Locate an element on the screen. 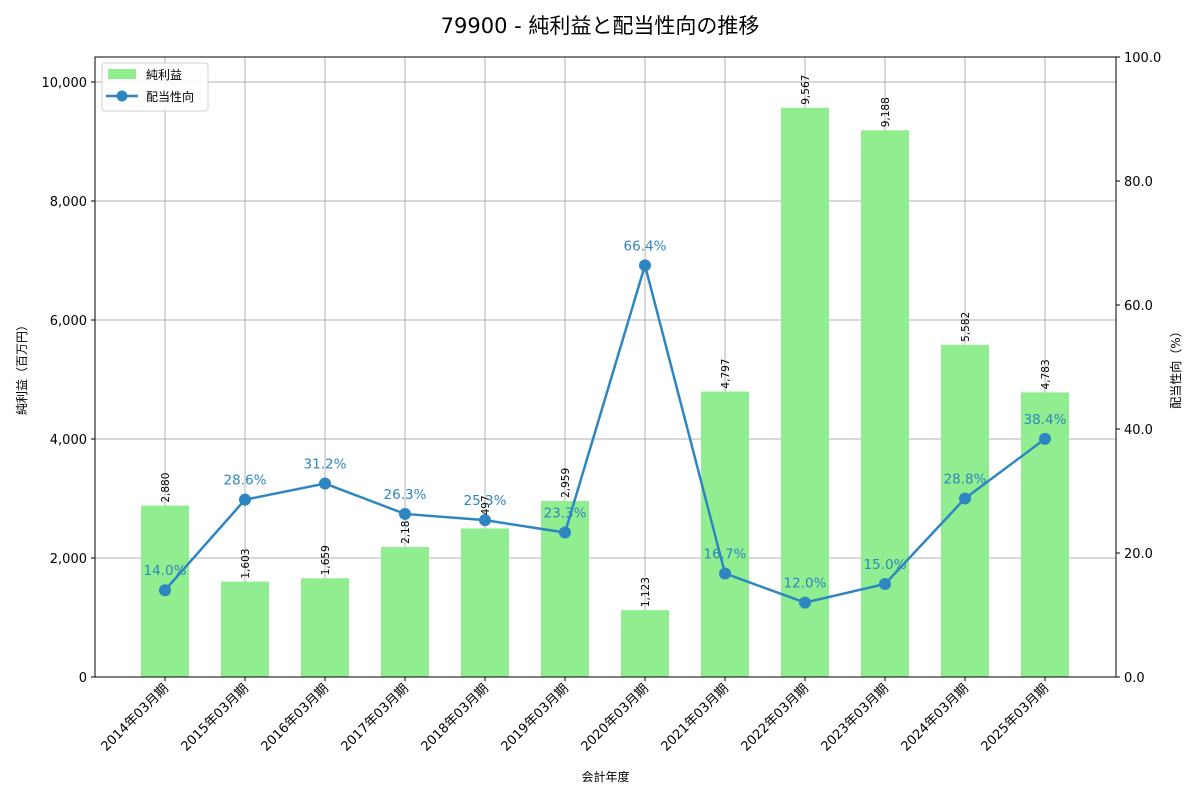 This screenshot has width=1200, height=800. left-tick-label: 4,000 is located at coordinates (68, 440).